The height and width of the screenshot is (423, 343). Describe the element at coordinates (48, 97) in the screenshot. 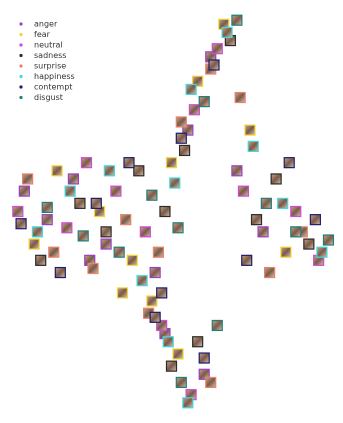

I see `legend-label: disgust` at that location.